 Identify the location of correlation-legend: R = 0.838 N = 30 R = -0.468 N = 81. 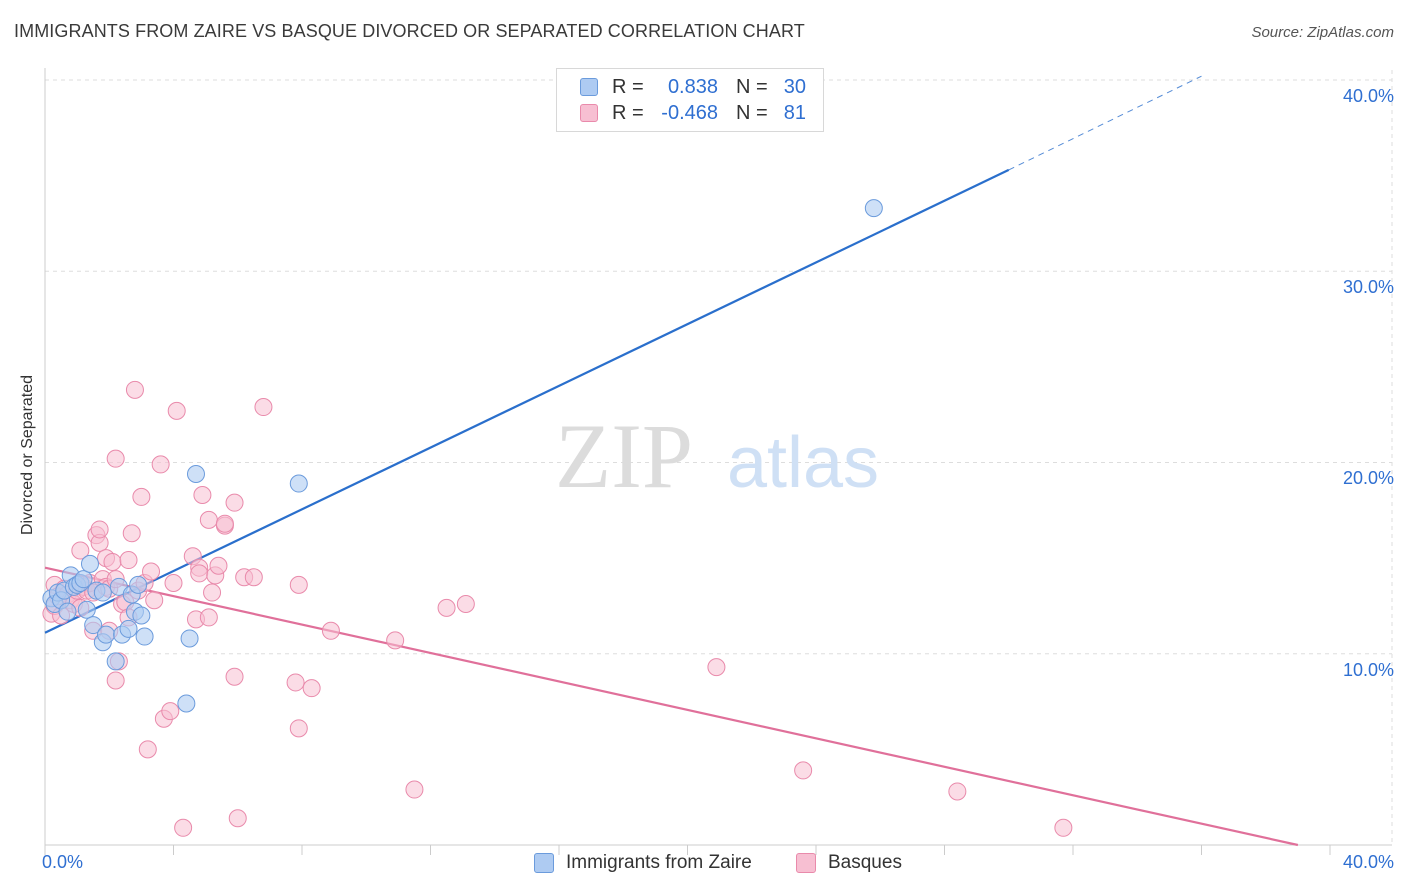
(690, 100).